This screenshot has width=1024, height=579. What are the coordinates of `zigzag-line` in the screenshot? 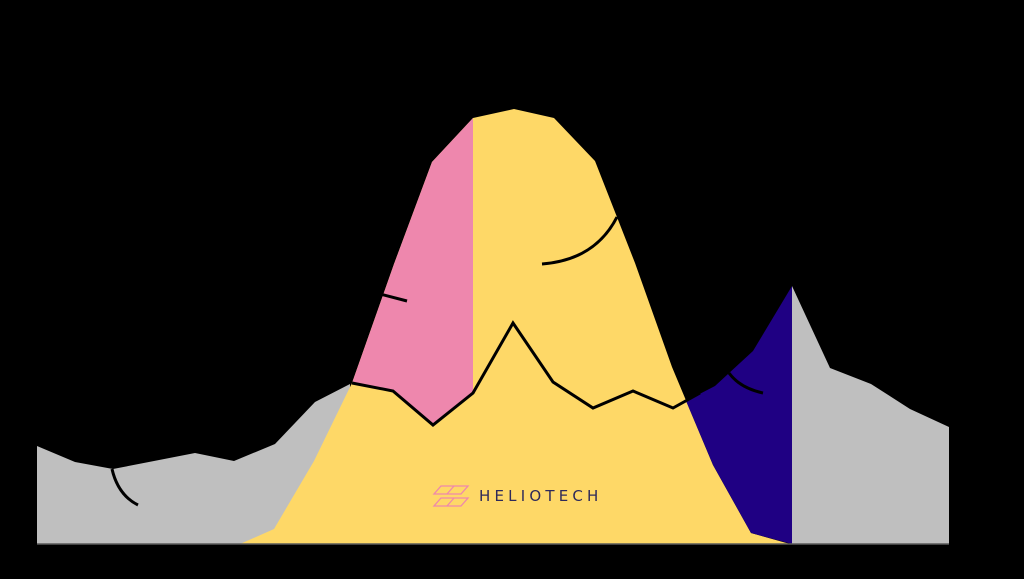 It's located at (526, 373).